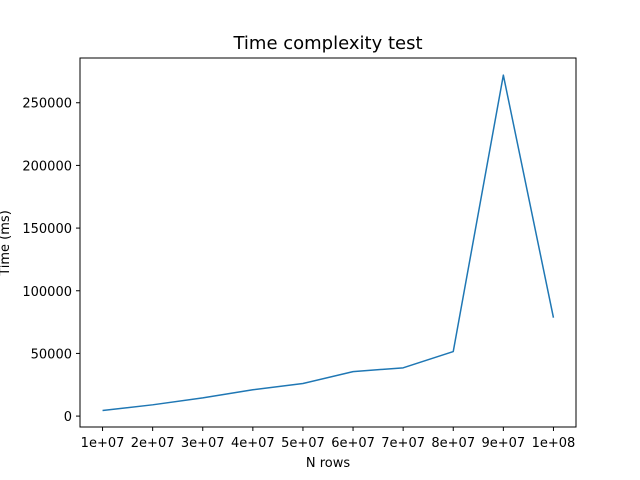 The width and height of the screenshot is (640, 480). Describe the element at coordinates (6, 243) in the screenshot. I see `y-axis-label: Time (ms)` at that location.